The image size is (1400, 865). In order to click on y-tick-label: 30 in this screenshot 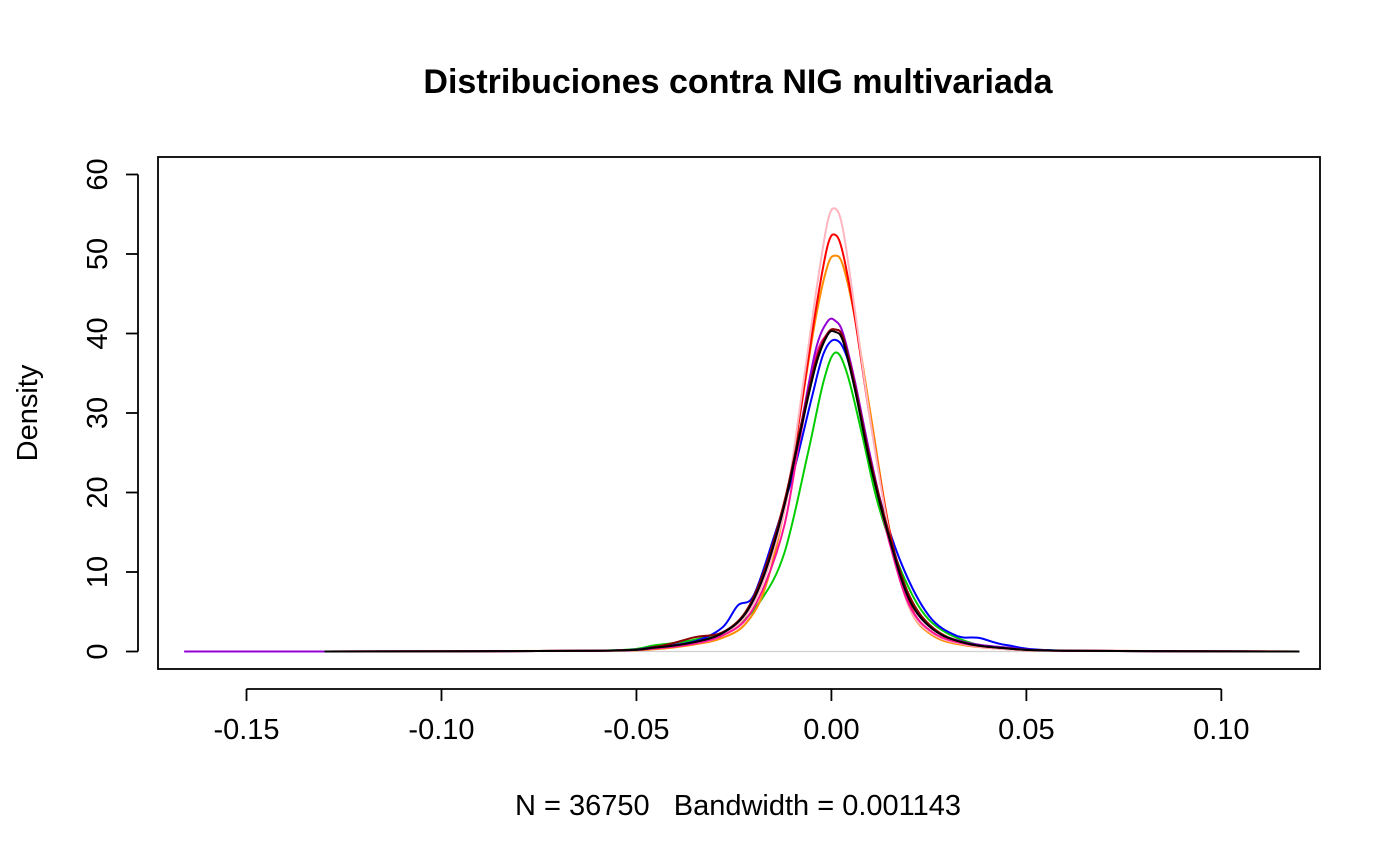, I will do `click(98, 413)`.